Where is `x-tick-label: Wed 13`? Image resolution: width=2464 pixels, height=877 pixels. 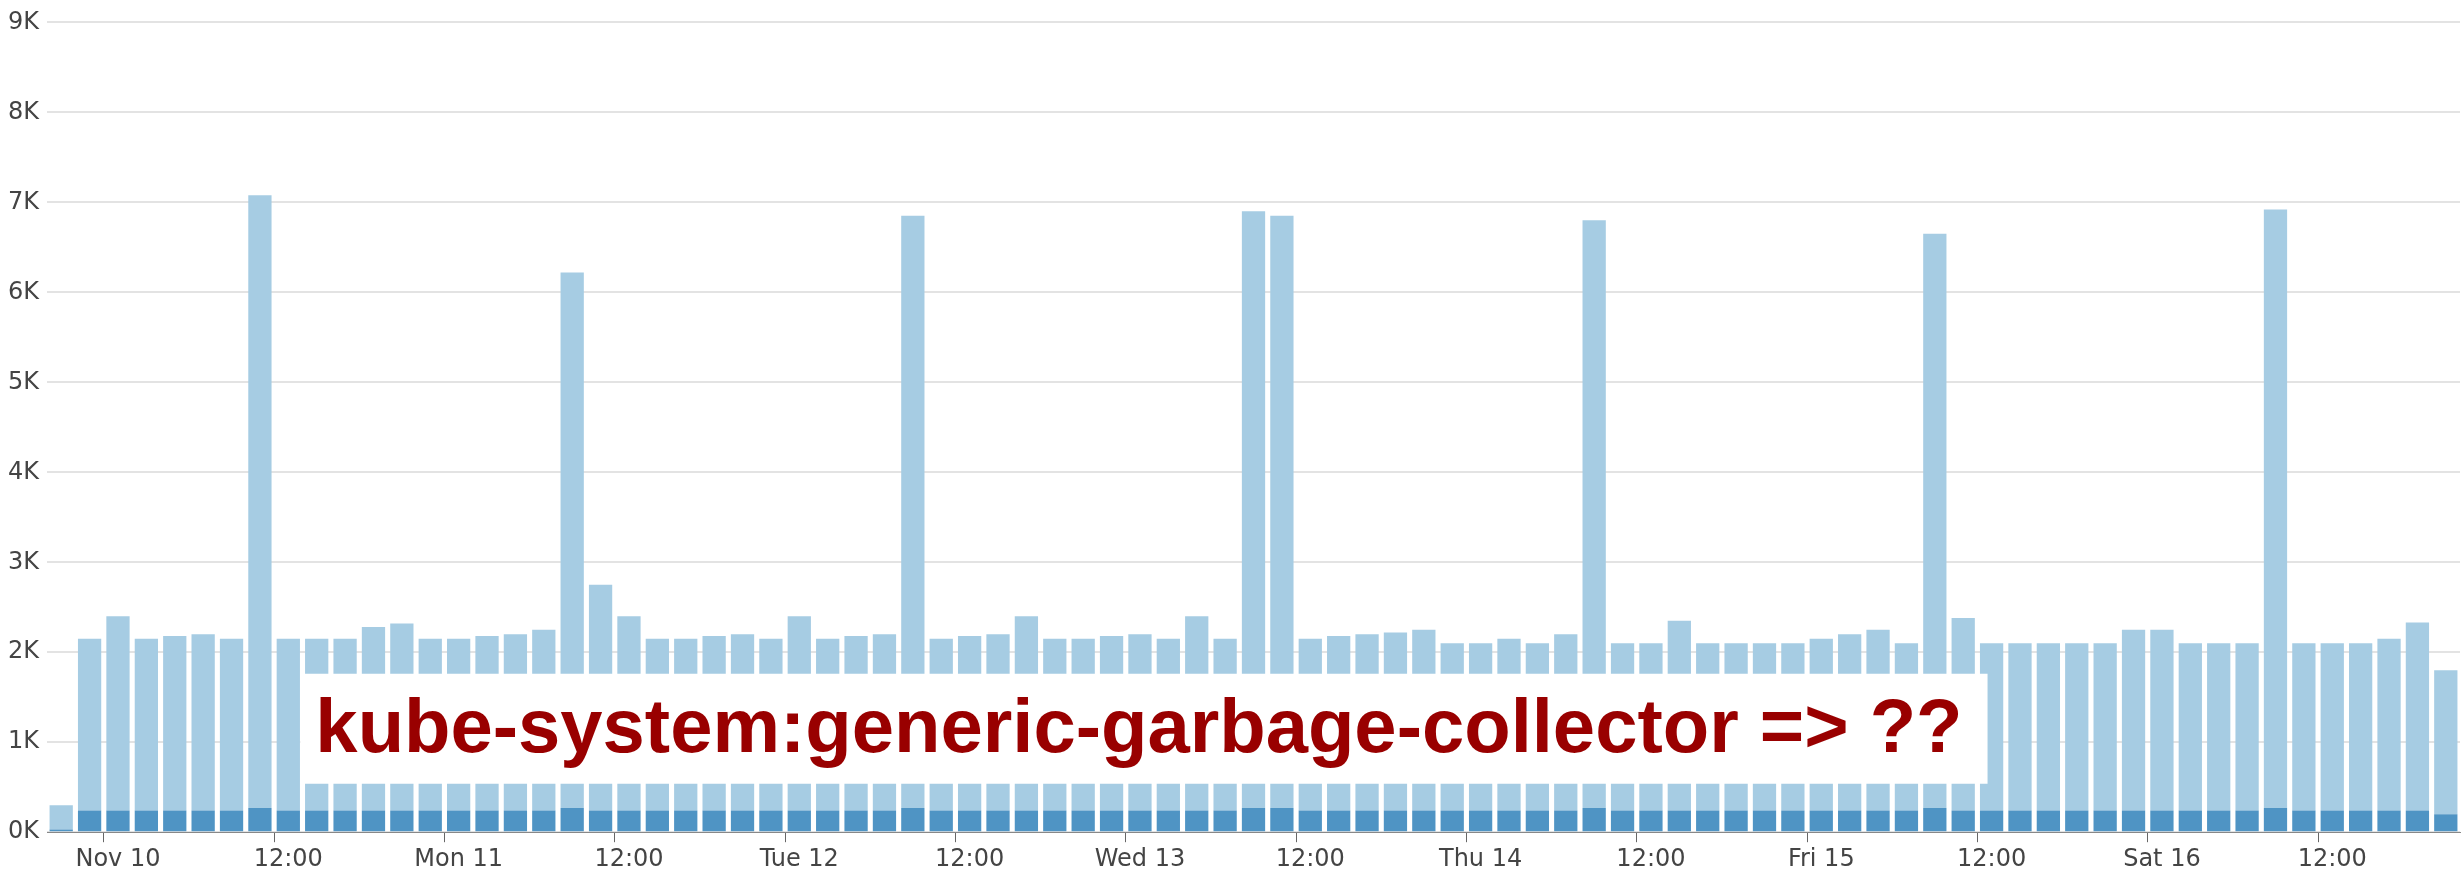 x-tick-label: Wed 13 is located at coordinates (1140, 857).